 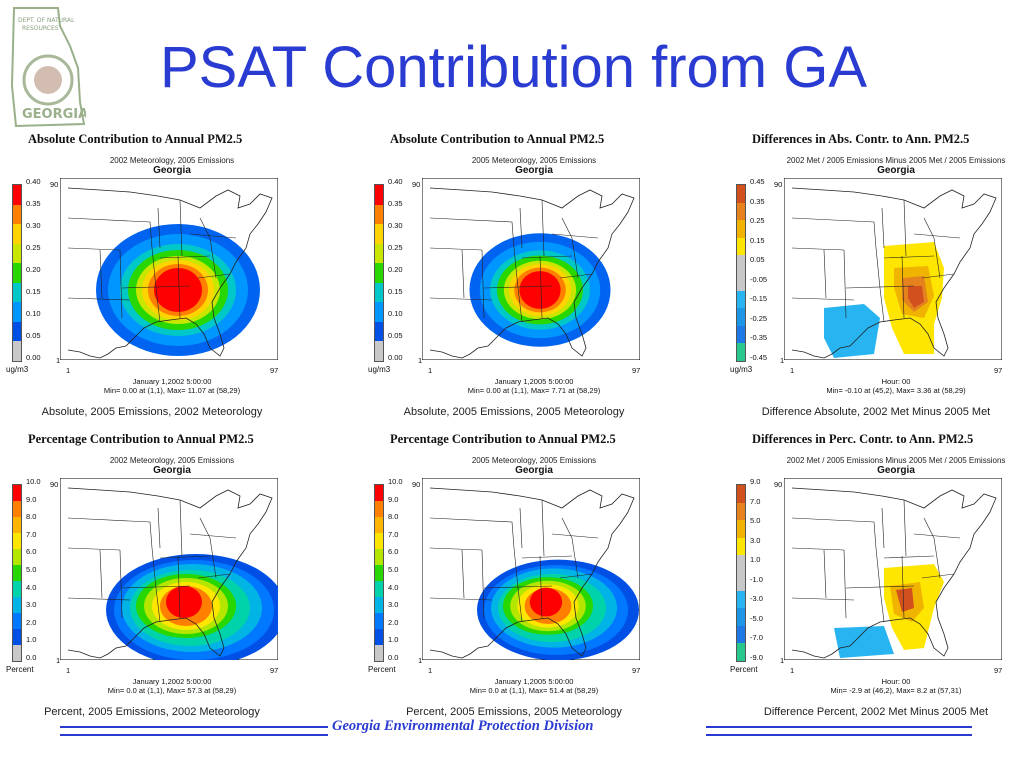 What do you see at coordinates (893, 569) in the screenshot?
I see `contour-map` at bounding box center [893, 569].